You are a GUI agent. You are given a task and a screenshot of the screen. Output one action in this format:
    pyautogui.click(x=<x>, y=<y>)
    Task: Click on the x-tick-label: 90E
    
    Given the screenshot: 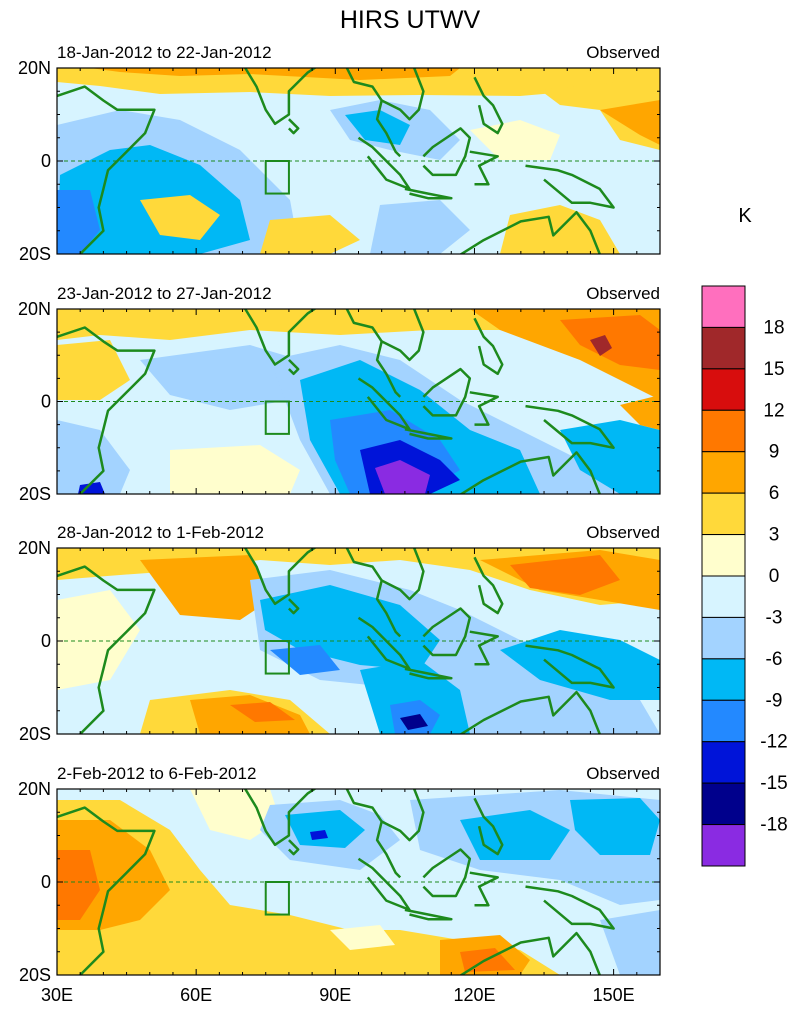 What is the action you would take?
    pyautogui.click(x=335, y=995)
    